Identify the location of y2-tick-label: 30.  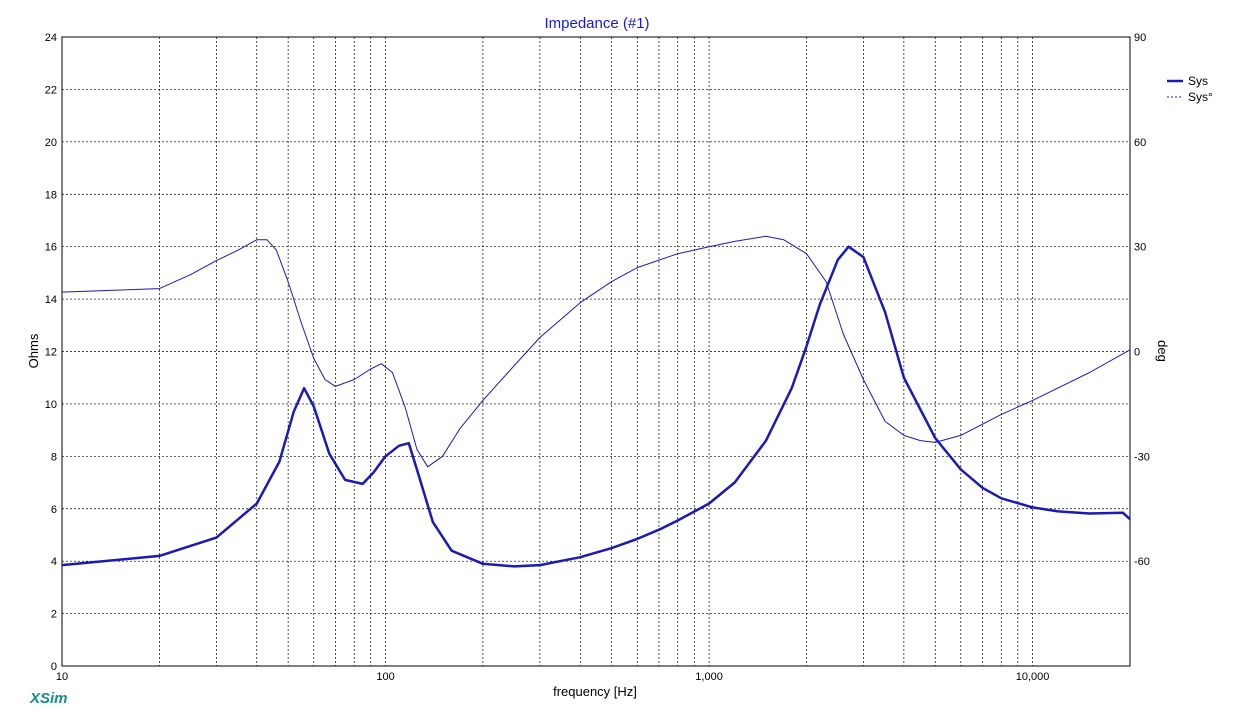
(1140, 248).